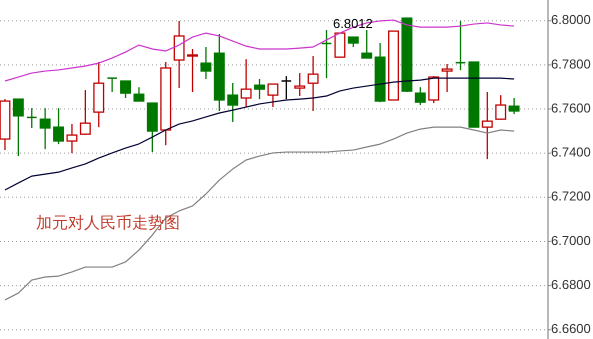 The height and width of the screenshot is (339, 593). What do you see at coordinates (353, 23) in the screenshot?
I see `annotation: 6.8012` at bounding box center [353, 23].